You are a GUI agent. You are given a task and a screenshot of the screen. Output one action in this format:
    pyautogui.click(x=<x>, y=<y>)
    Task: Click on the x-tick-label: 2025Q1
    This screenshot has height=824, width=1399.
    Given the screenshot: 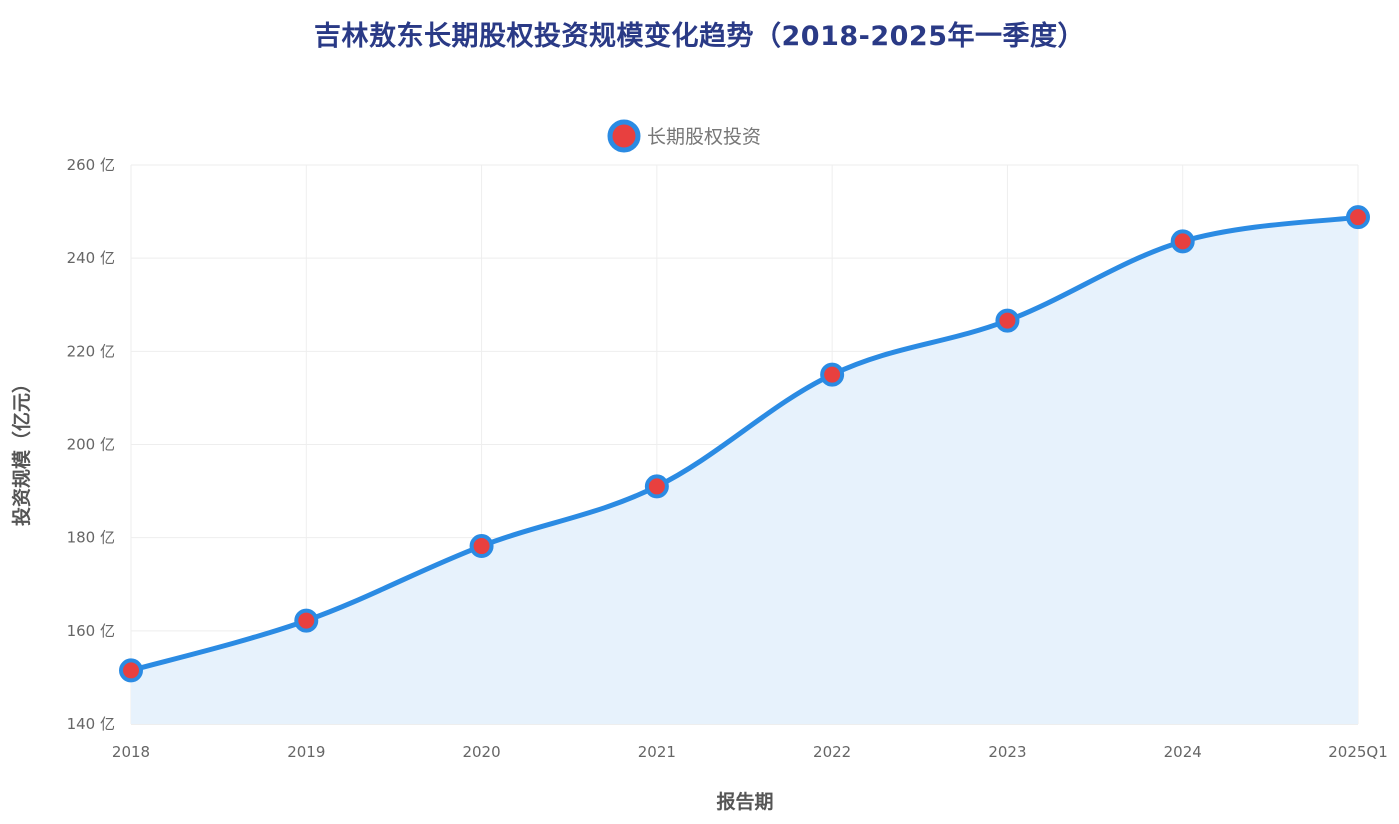 What is the action you would take?
    pyautogui.click(x=1358, y=752)
    